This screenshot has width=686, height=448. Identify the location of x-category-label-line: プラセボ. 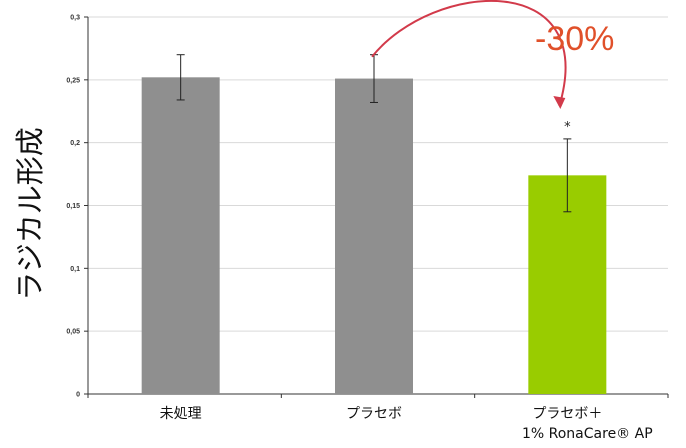
(374, 414).